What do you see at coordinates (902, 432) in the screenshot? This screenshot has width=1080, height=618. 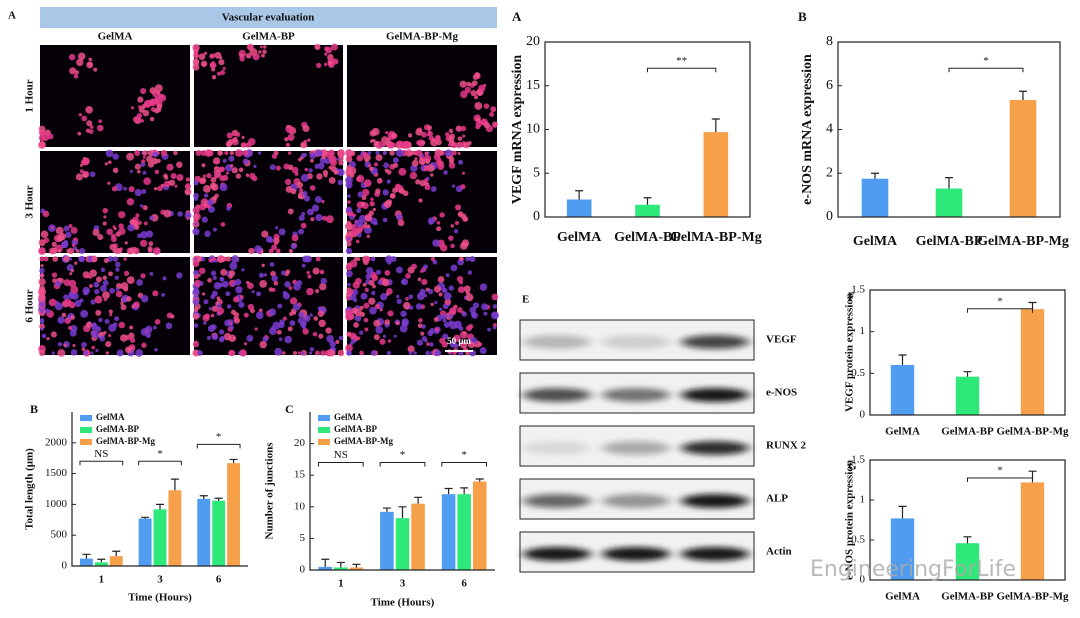 I see `x-tick-label: GelMA` at bounding box center [902, 432].